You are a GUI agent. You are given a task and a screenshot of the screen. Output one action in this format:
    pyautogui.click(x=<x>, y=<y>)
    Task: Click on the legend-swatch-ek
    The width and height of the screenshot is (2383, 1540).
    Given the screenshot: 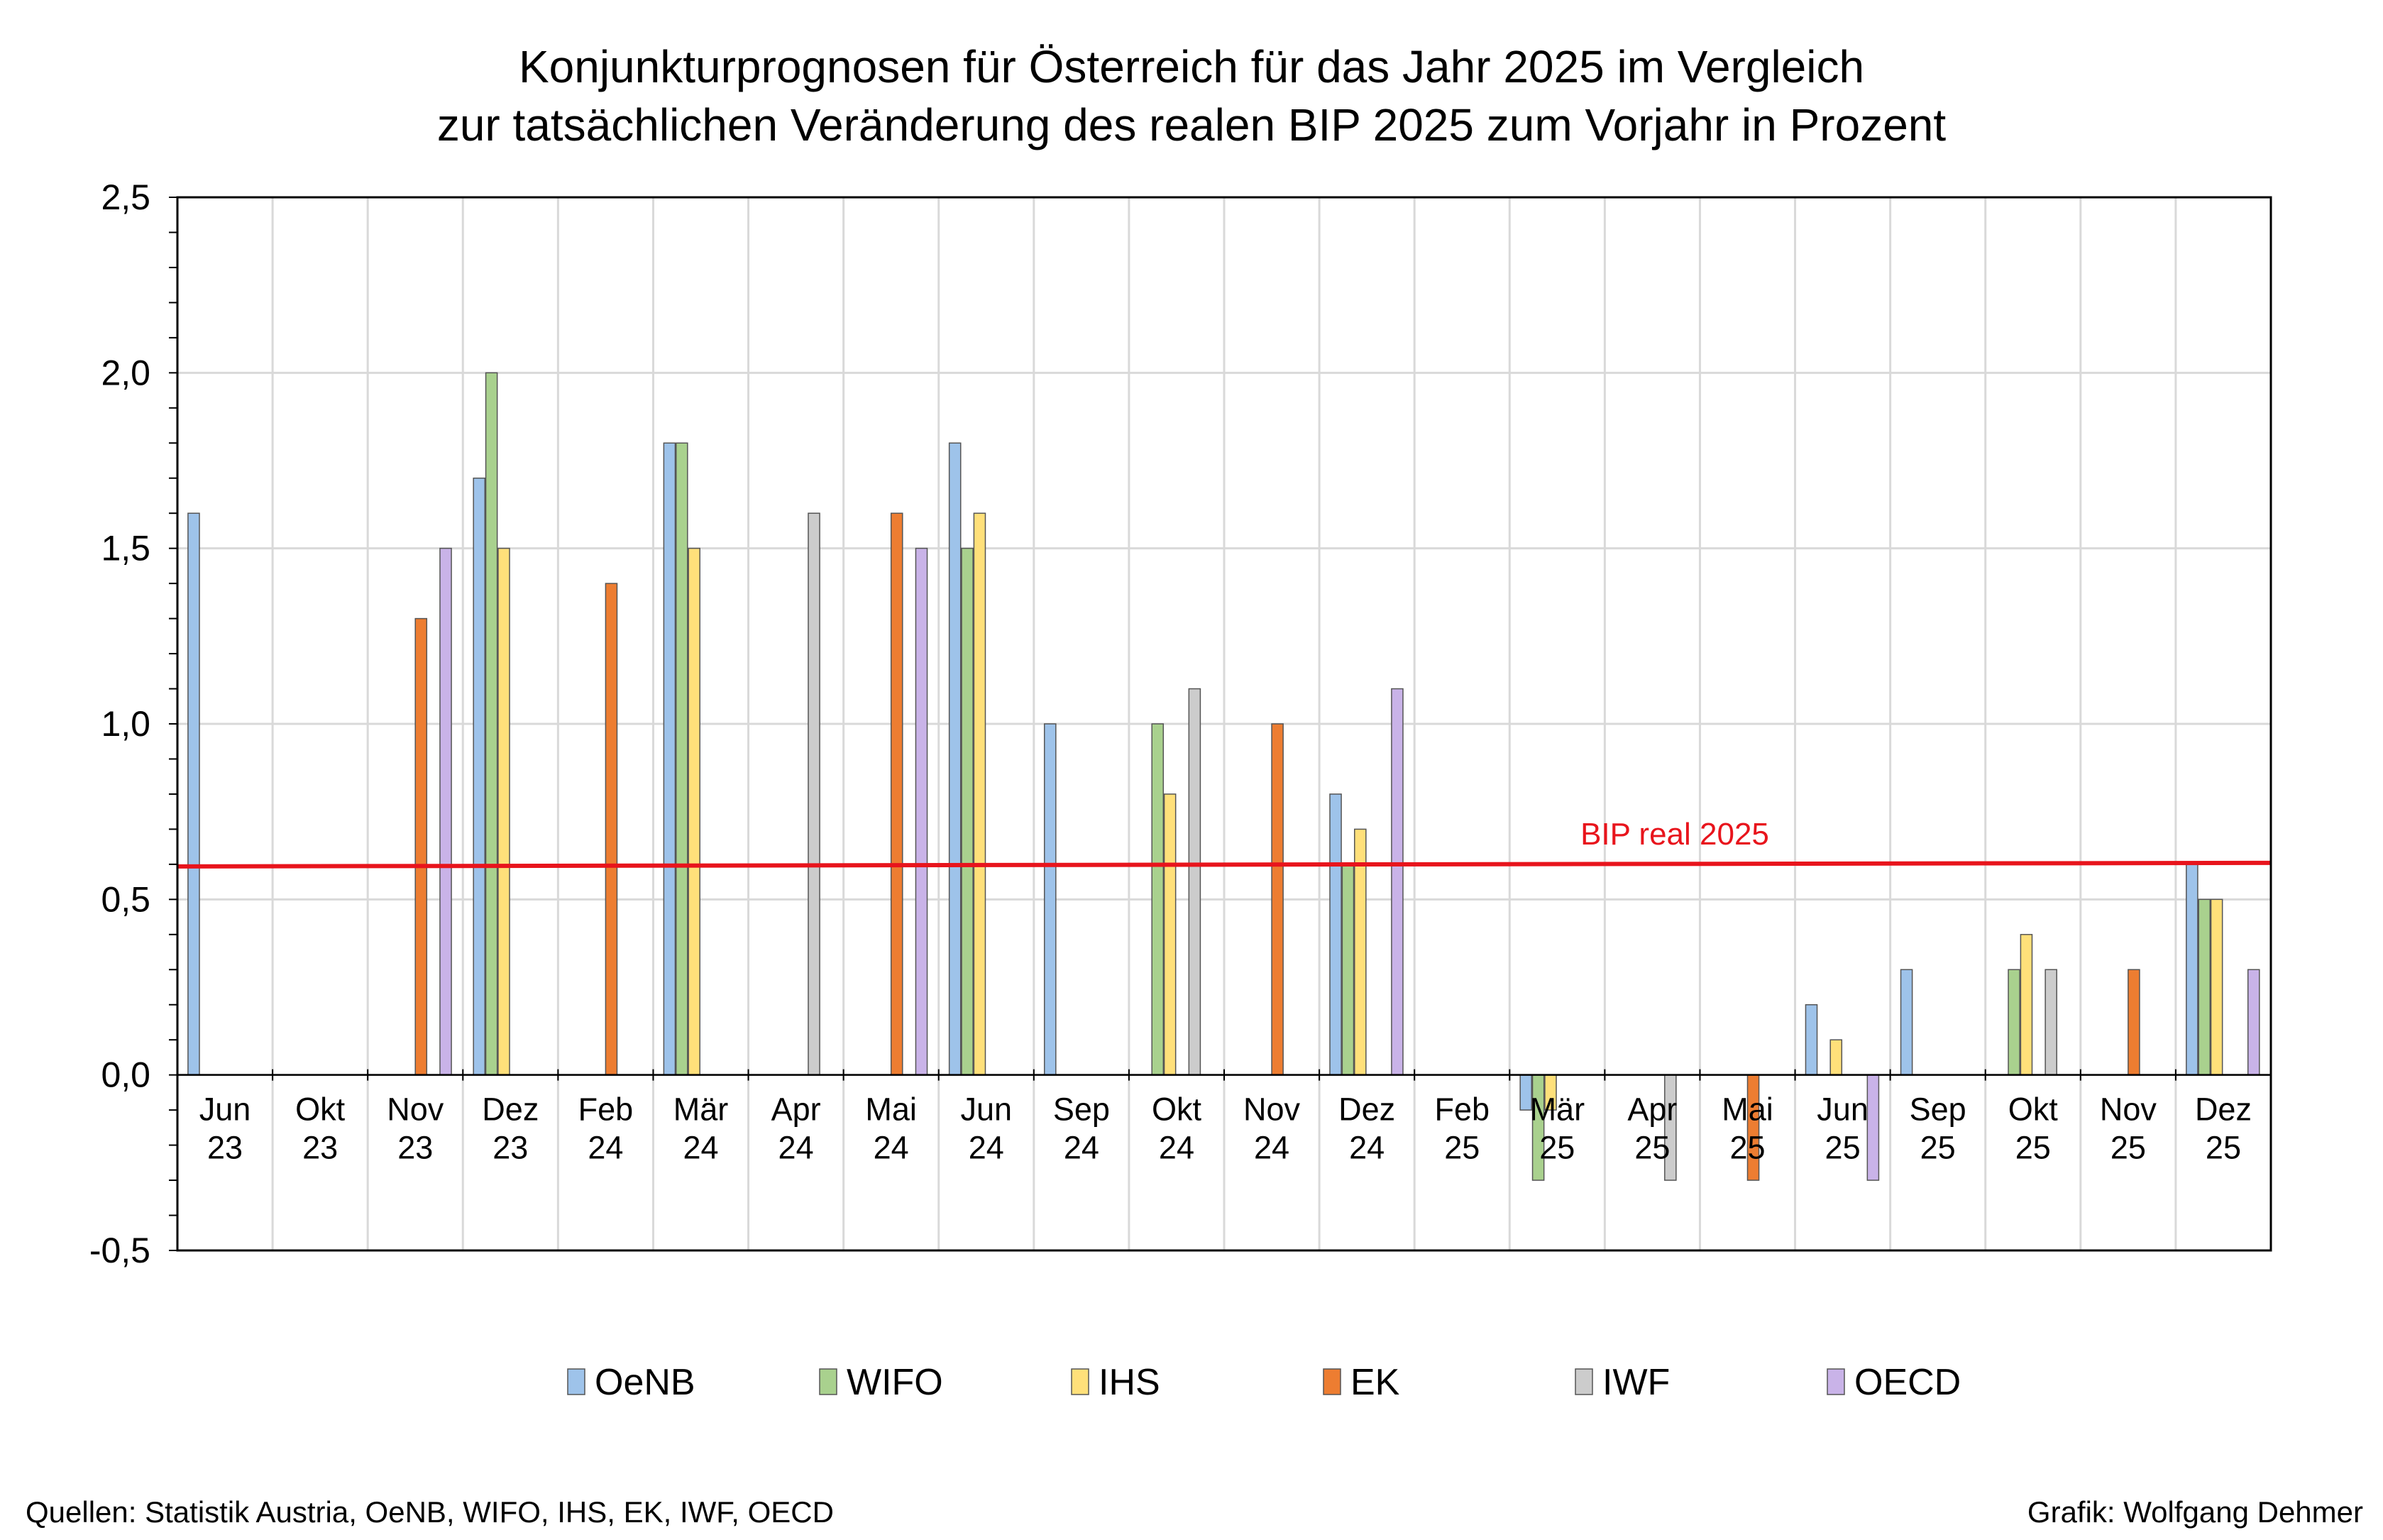 What is the action you would take?
    pyautogui.click(x=1332, y=1382)
    